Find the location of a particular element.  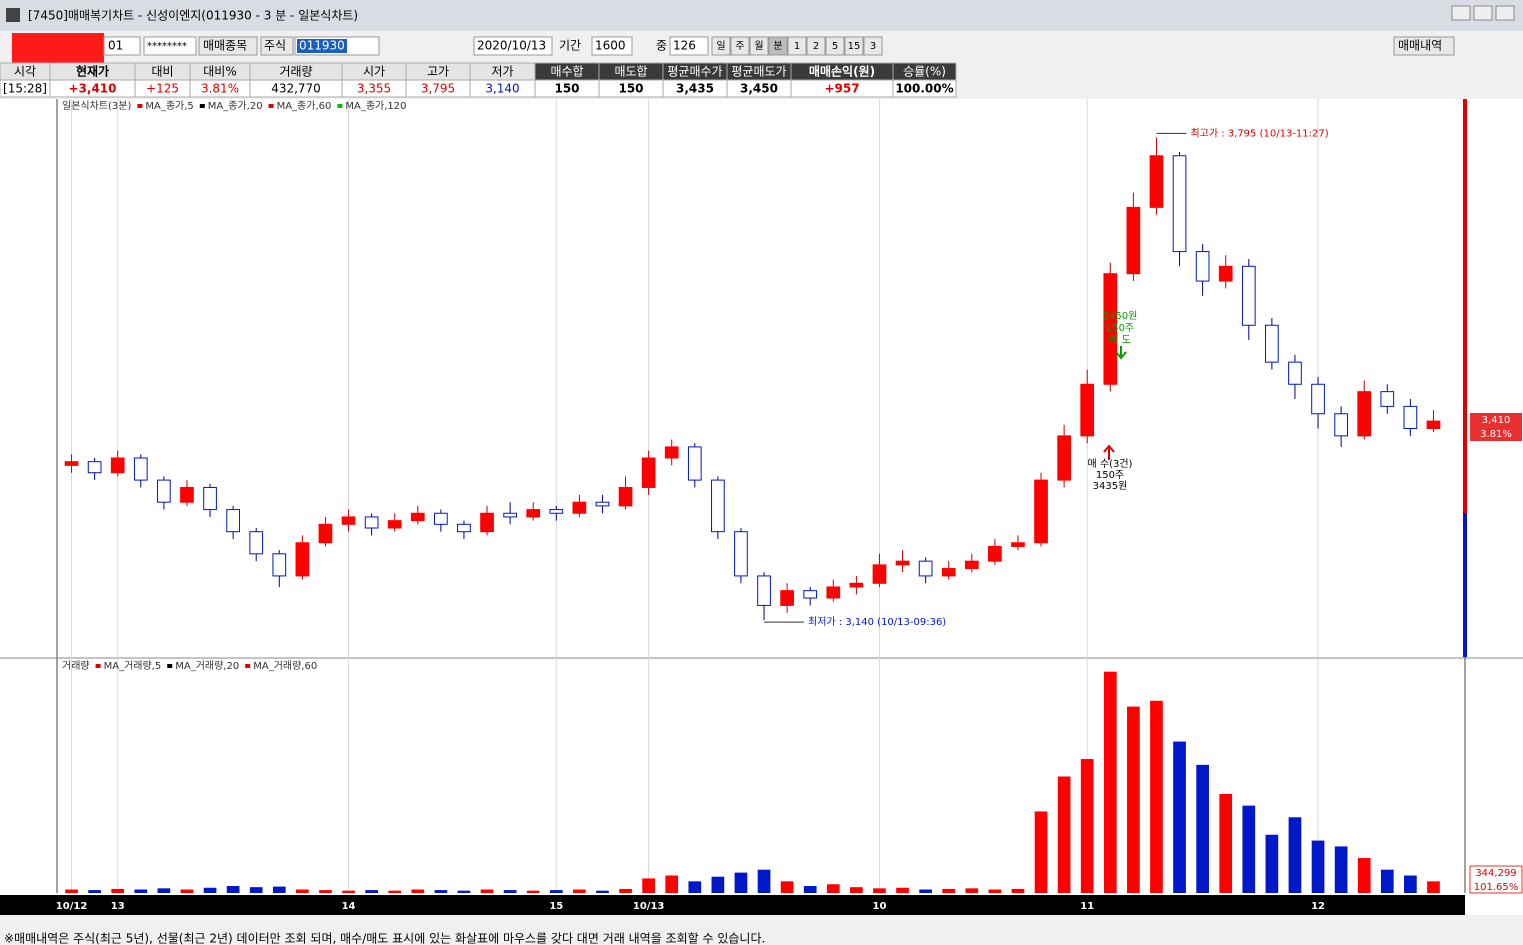

volume-last-box is located at coordinates (1496, 879).